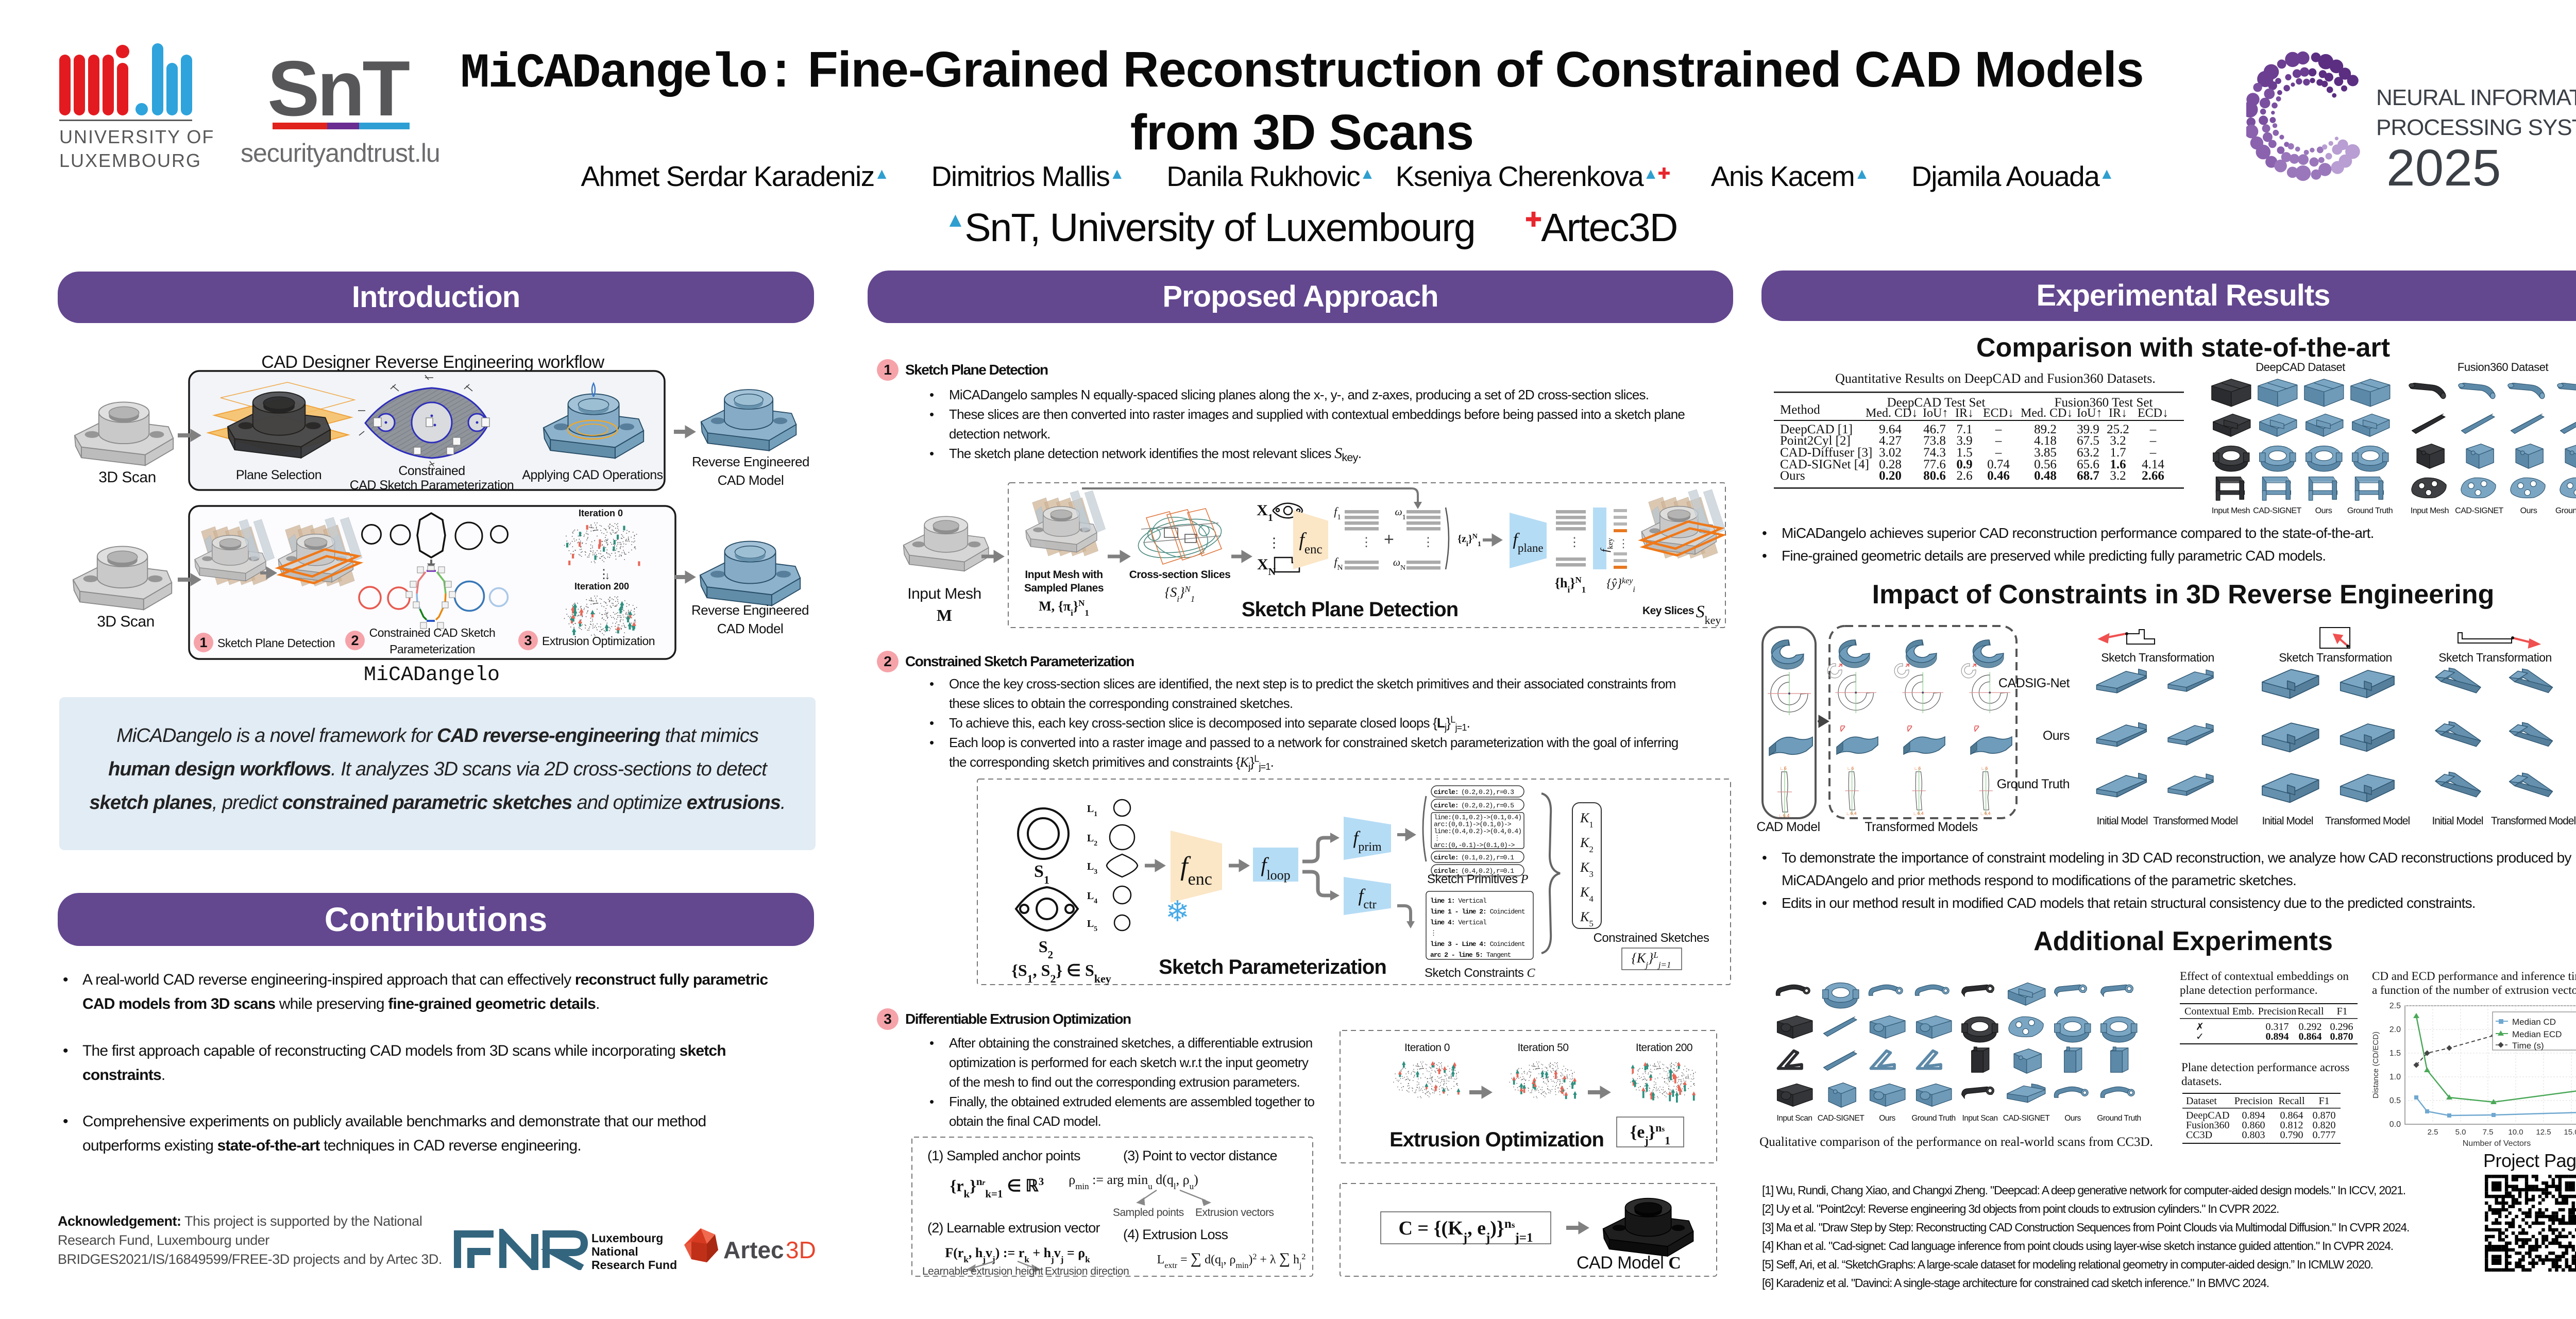 The image size is (2576, 1319). What do you see at coordinates (1921, 827) in the screenshot?
I see `svg-text: Transformed Models` at bounding box center [1921, 827].